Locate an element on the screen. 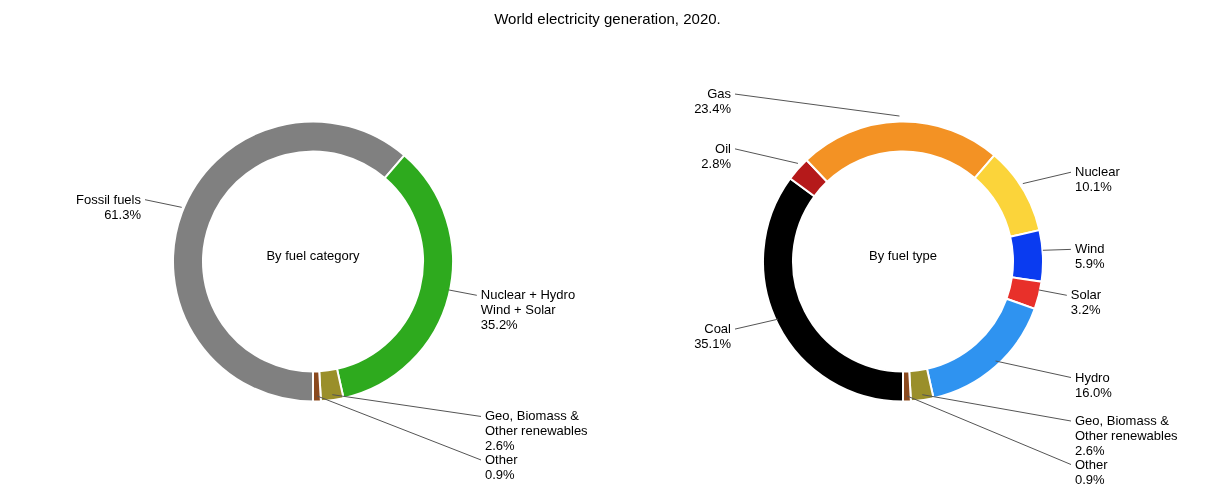 This screenshot has width=1215, height=493. data-label: 16.0% is located at coordinates (1093, 392).